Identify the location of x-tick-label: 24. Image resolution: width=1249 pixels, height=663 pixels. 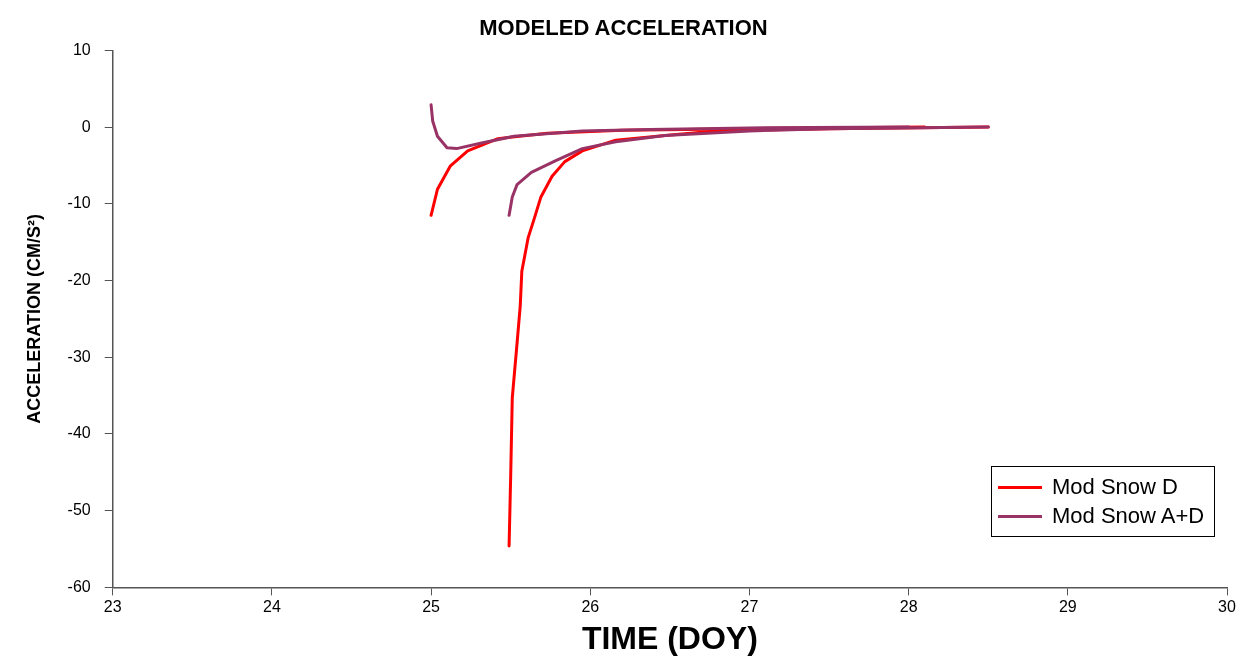
(272, 607).